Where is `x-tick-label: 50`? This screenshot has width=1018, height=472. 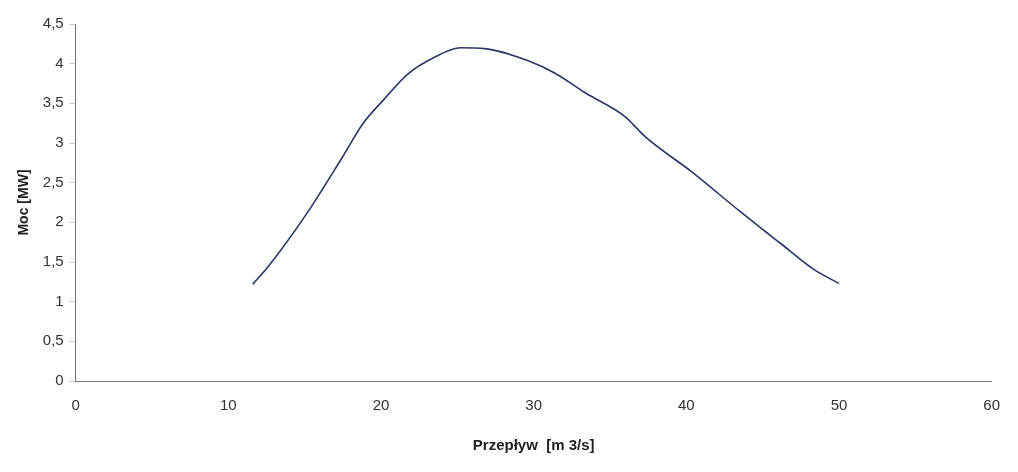
x-tick-label: 50 is located at coordinates (839, 405).